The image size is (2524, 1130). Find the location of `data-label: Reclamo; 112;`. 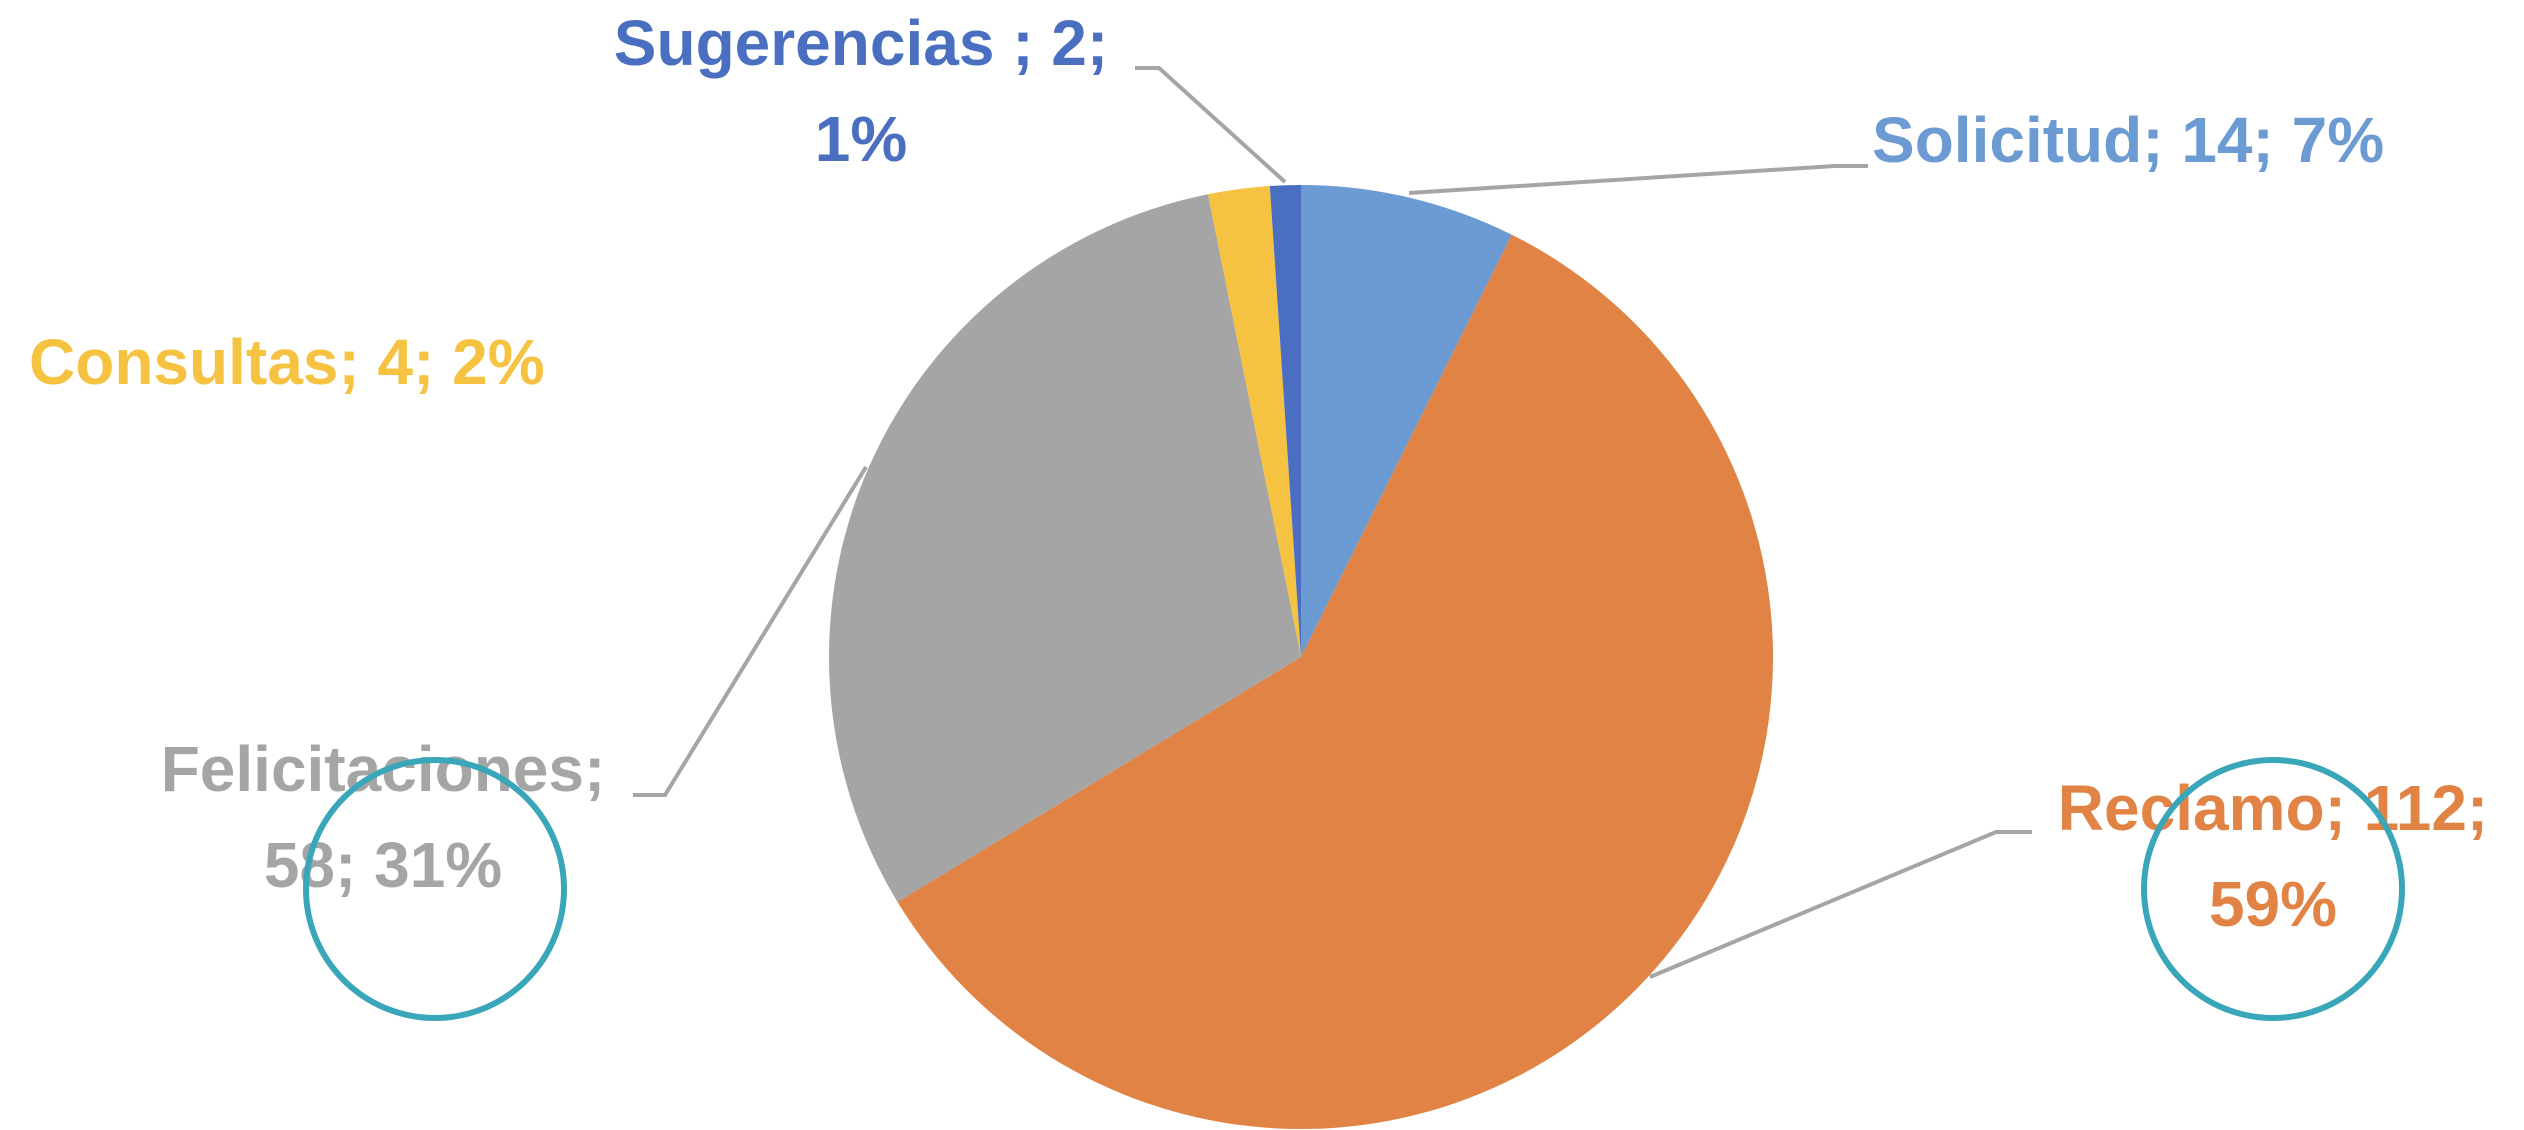

data-label: Reclamo; 112; is located at coordinates (2273, 808).